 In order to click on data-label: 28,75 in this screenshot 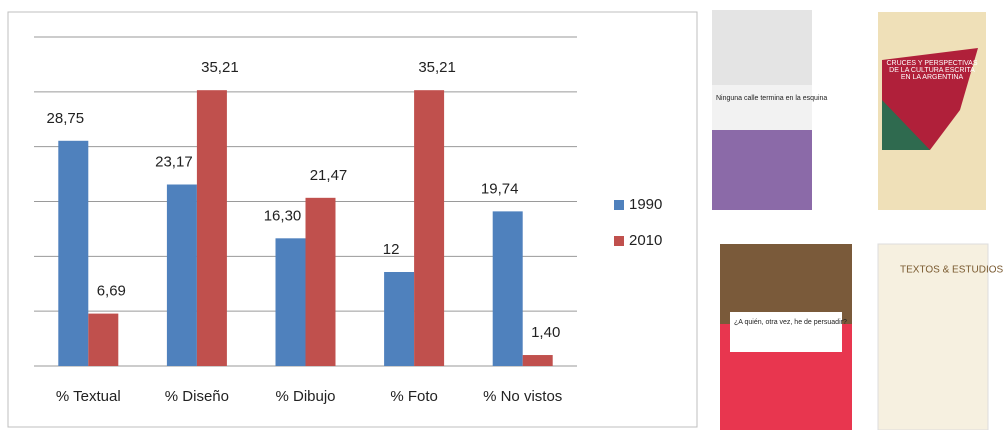, I will do `click(66, 118)`.